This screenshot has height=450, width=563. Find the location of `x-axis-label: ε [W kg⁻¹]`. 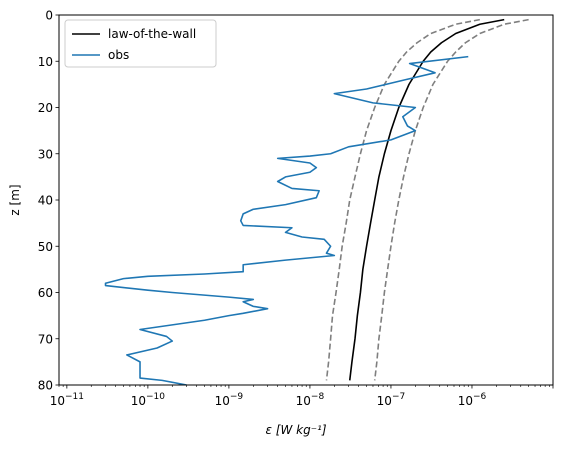

x-axis-label: ε [W kg⁻¹] is located at coordinates (295, 430).